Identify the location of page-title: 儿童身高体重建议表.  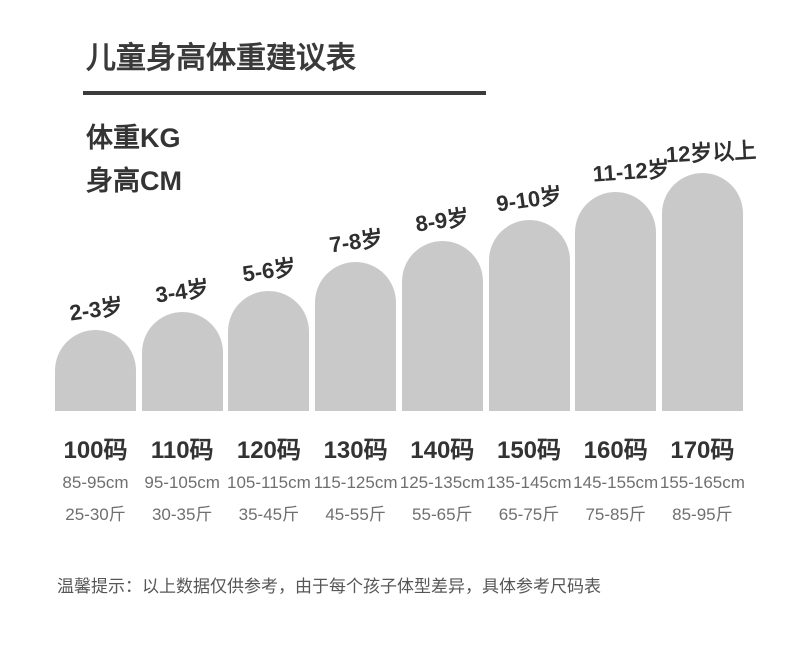
(221, 58).